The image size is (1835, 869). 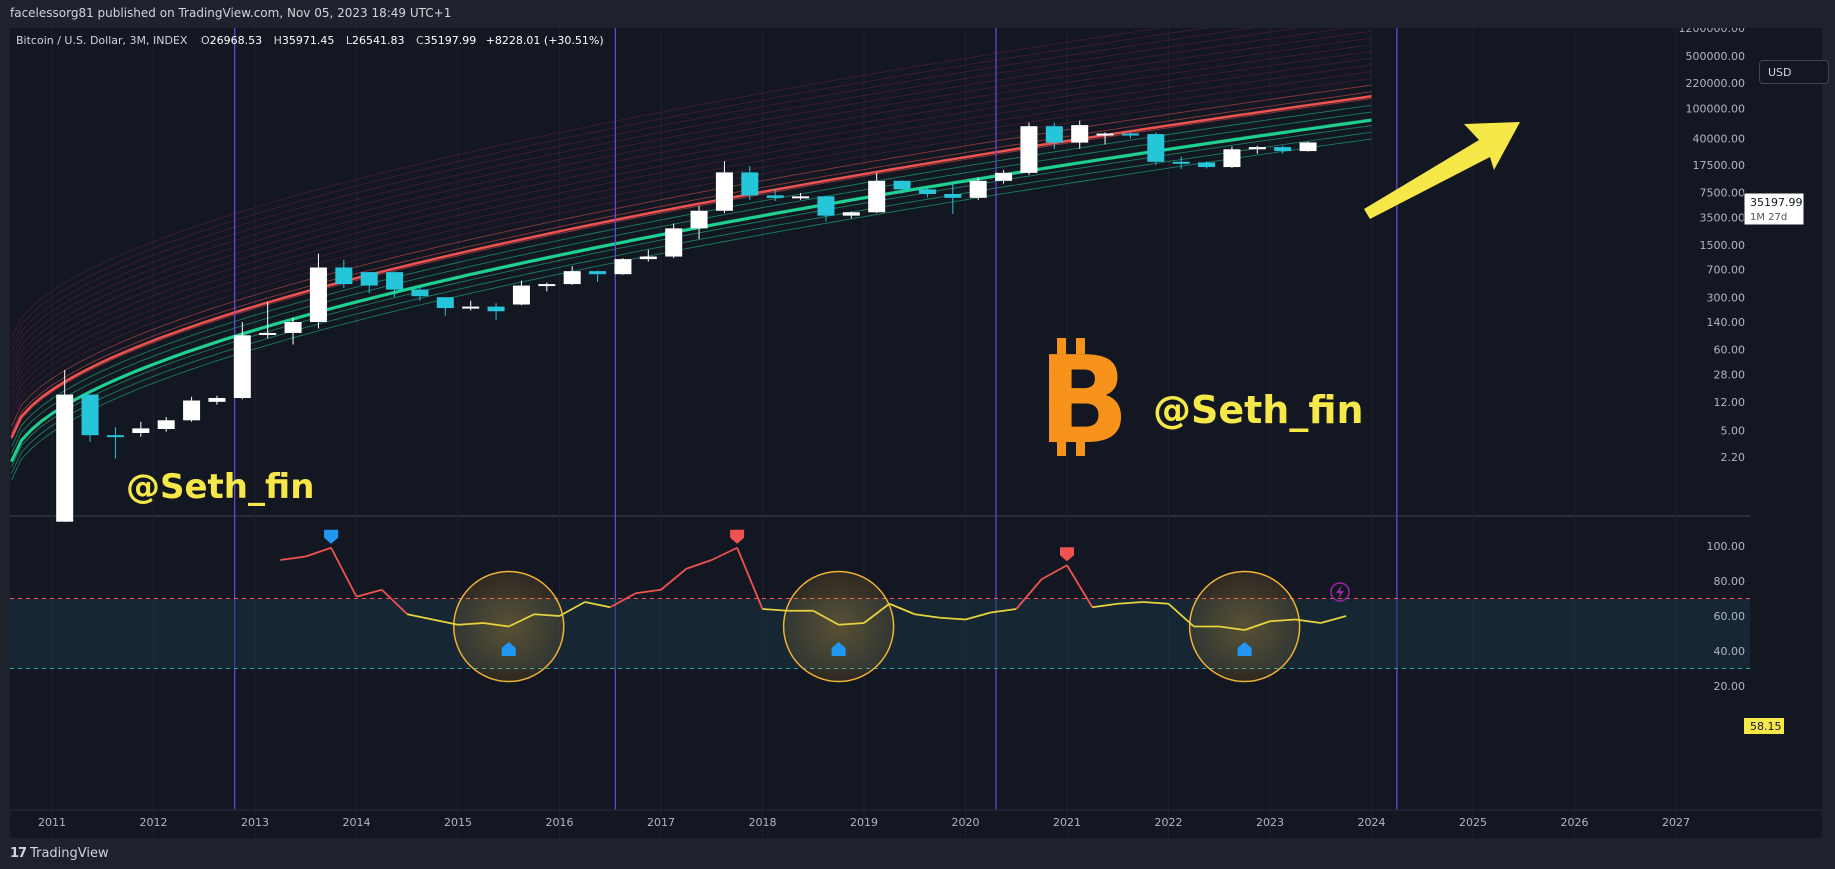 What do you see at coordinates (1716, 83) in the screenshot?
I see `y-axis-tick-label: 220000.00` at bounding box center [1716, 83].